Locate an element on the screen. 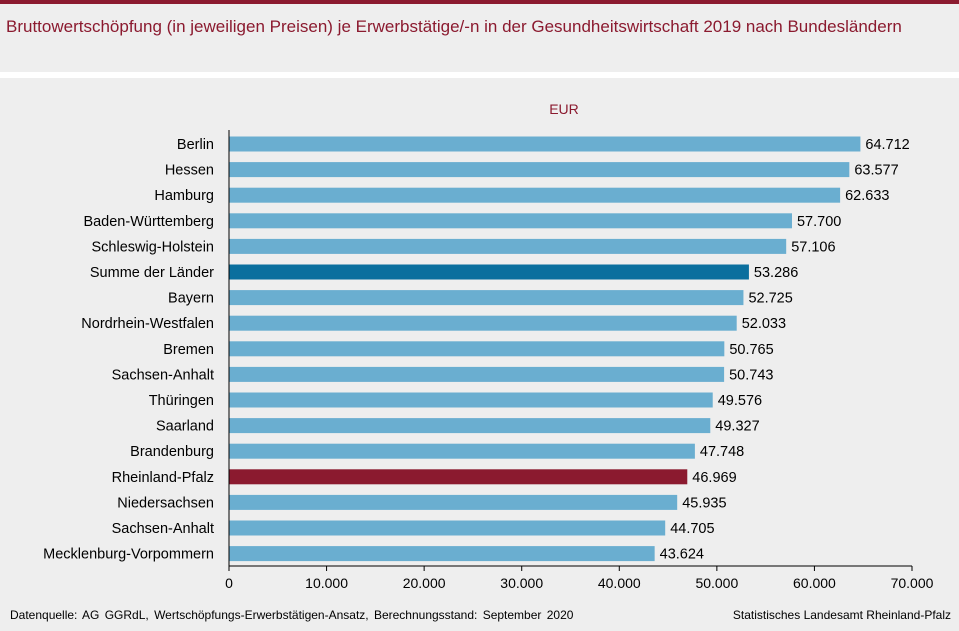  category-label: Saarland is located at coordinates (185, 427).